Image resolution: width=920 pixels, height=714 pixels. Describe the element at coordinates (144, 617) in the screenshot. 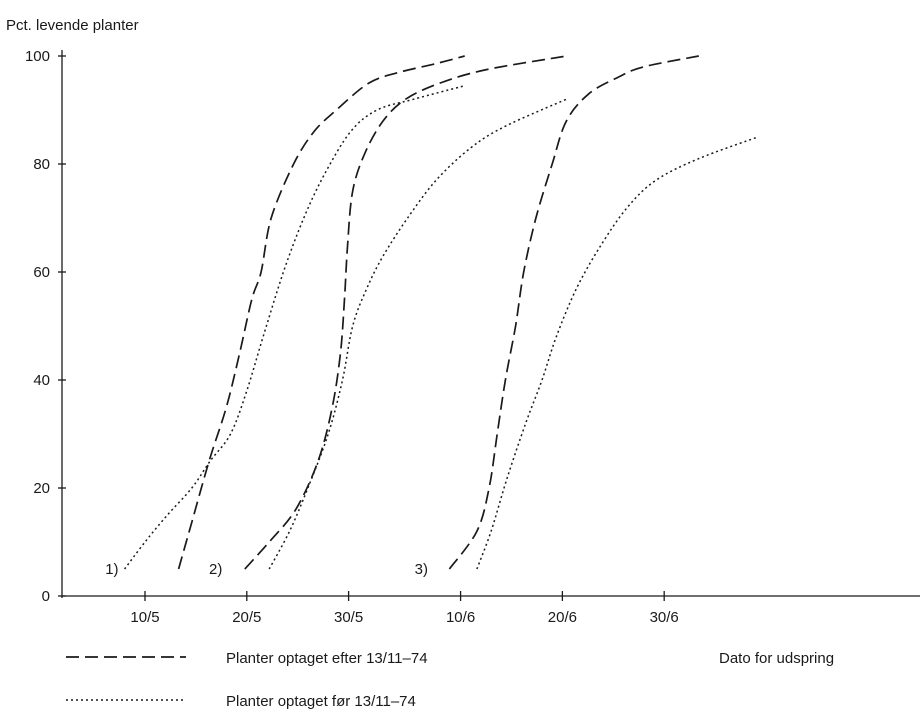

I see `x-tick-label: 10/5` at that location.